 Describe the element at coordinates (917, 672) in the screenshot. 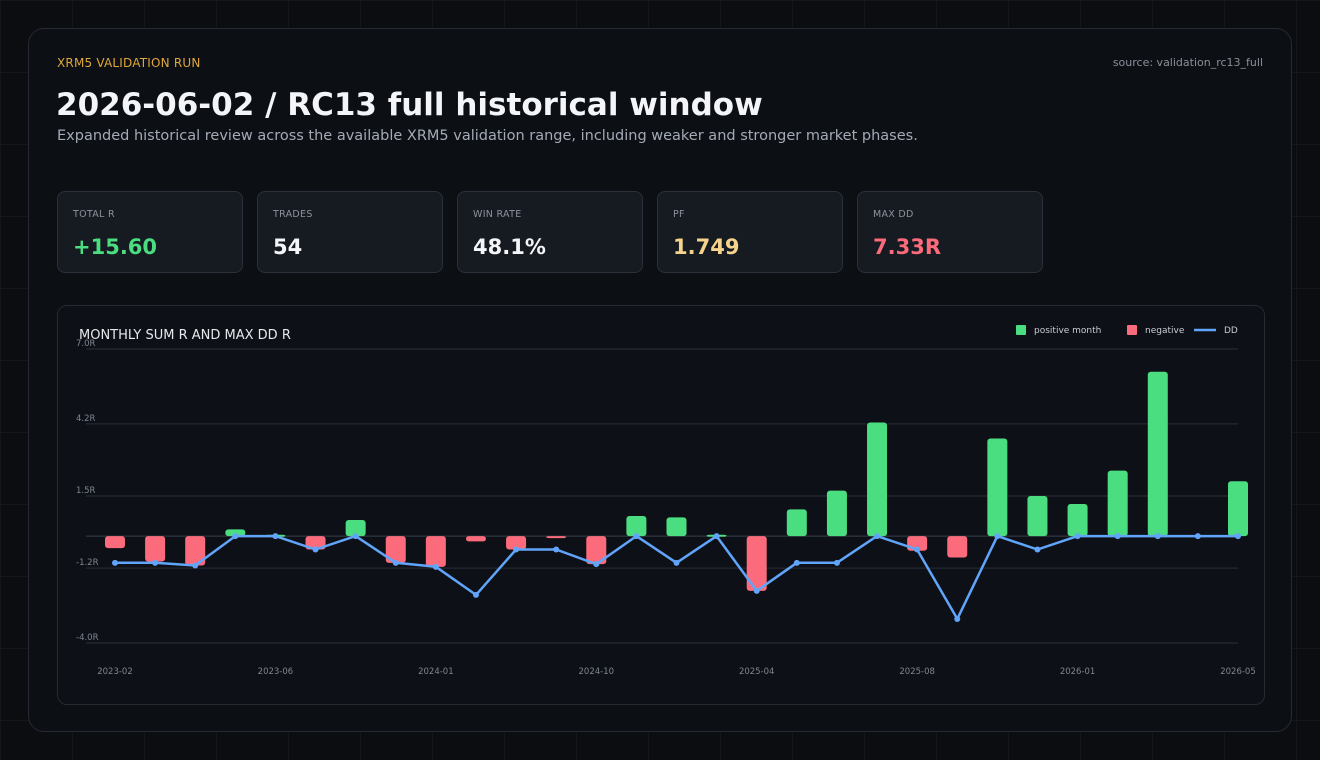

I see `x-tick-label: 2025-08` at that location.